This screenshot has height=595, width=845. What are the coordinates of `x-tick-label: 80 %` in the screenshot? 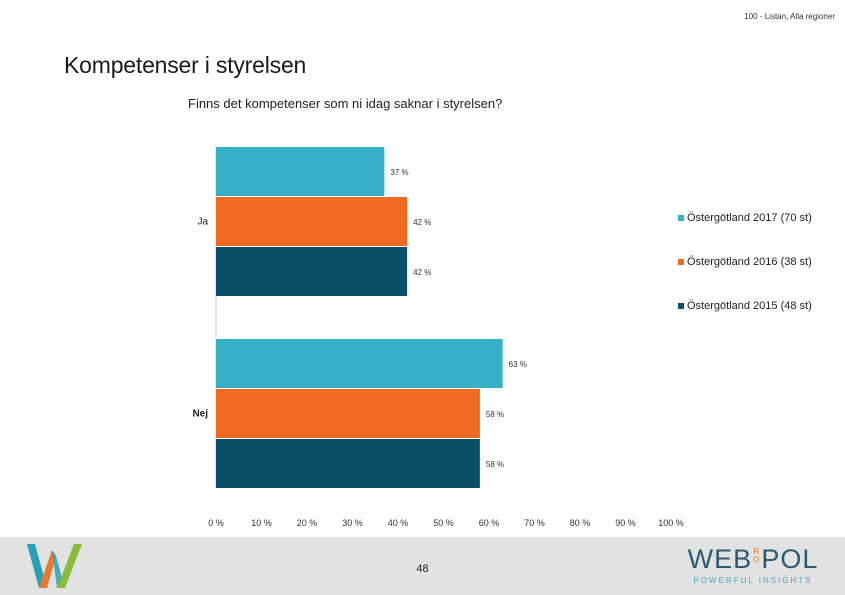 It's located at (580, 523).